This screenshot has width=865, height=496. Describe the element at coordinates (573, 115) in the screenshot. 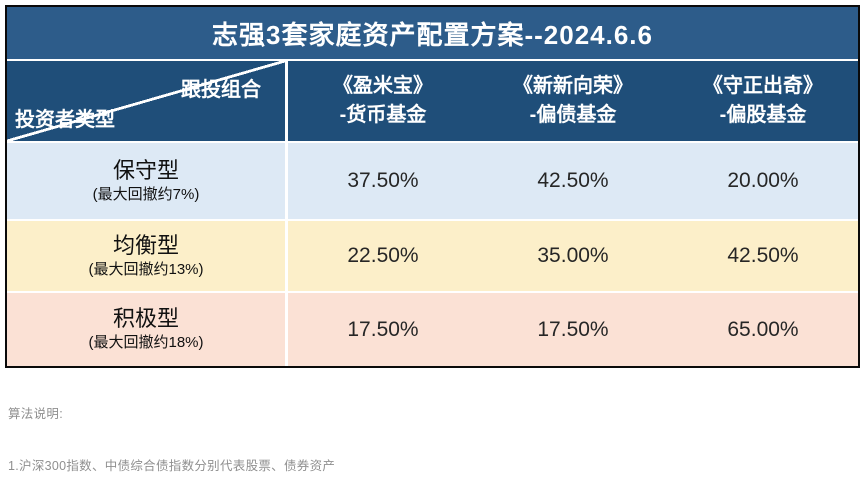

I see `fund-type: -偏债基金` at that location.